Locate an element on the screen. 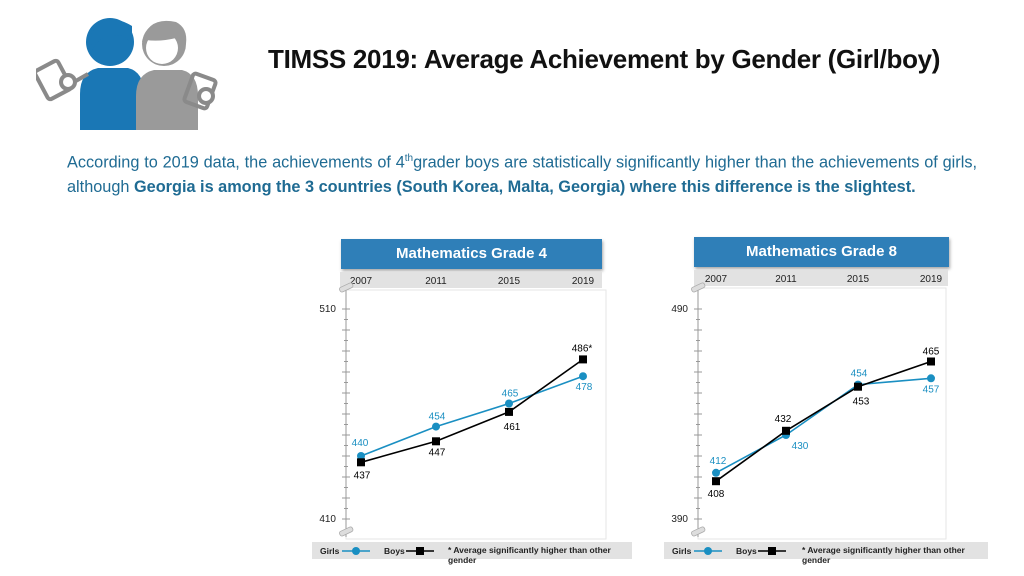  chart-title-grade8: Mathematics Grade 8 is located at coordinates (821, 252).